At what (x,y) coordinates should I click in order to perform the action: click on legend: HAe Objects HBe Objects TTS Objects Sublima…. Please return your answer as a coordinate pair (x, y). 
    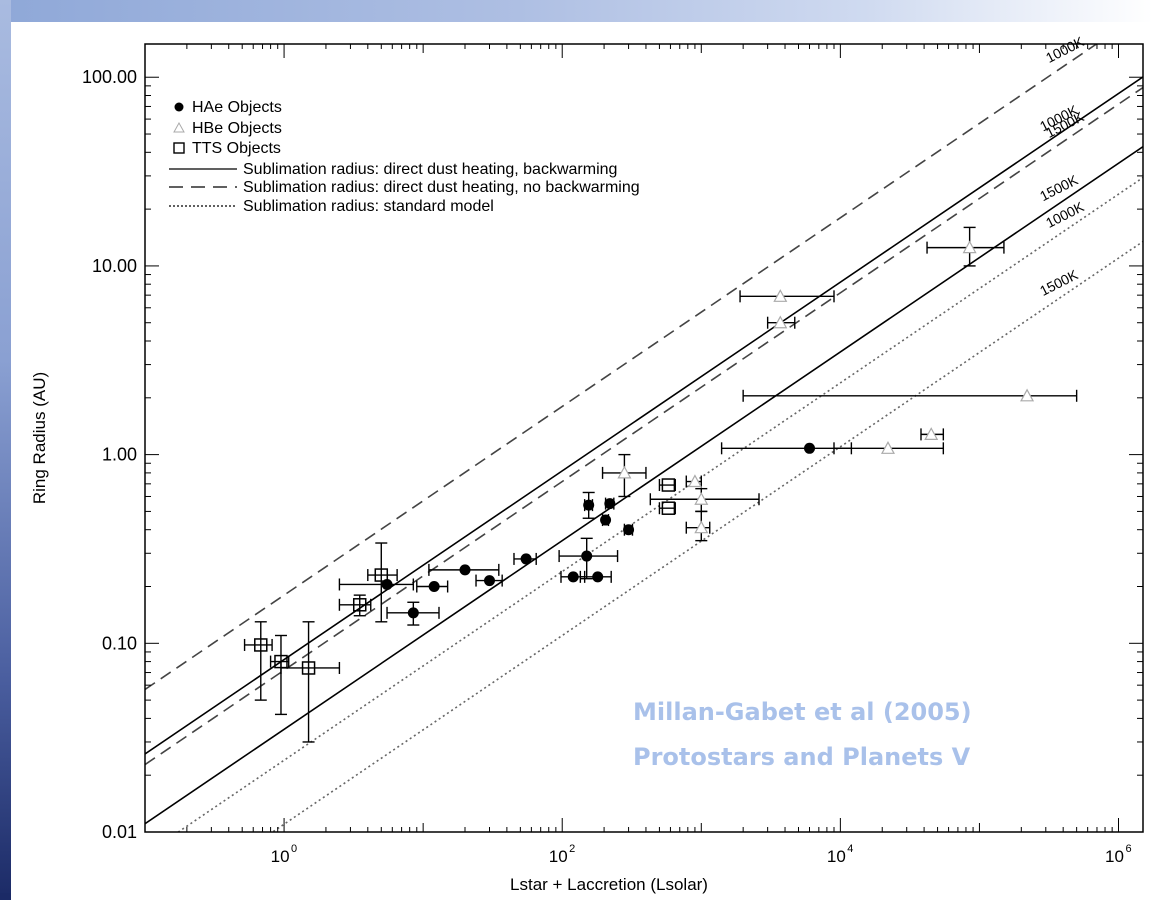
    Looking at the image, I should click on (404, 157).